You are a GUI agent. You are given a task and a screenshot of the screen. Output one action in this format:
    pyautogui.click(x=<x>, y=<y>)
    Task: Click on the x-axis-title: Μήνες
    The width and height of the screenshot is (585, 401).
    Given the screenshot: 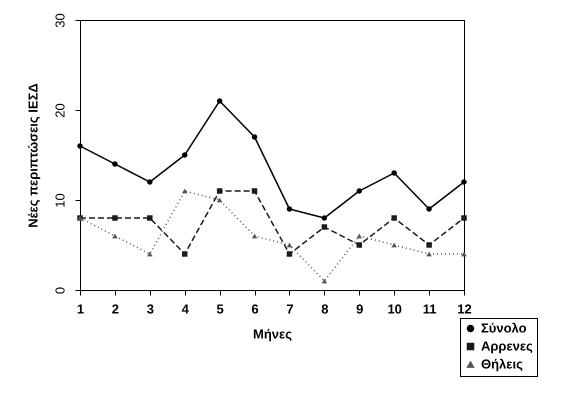 What is the action you would take?
    pyautogui.click(x=272, y=334)
    